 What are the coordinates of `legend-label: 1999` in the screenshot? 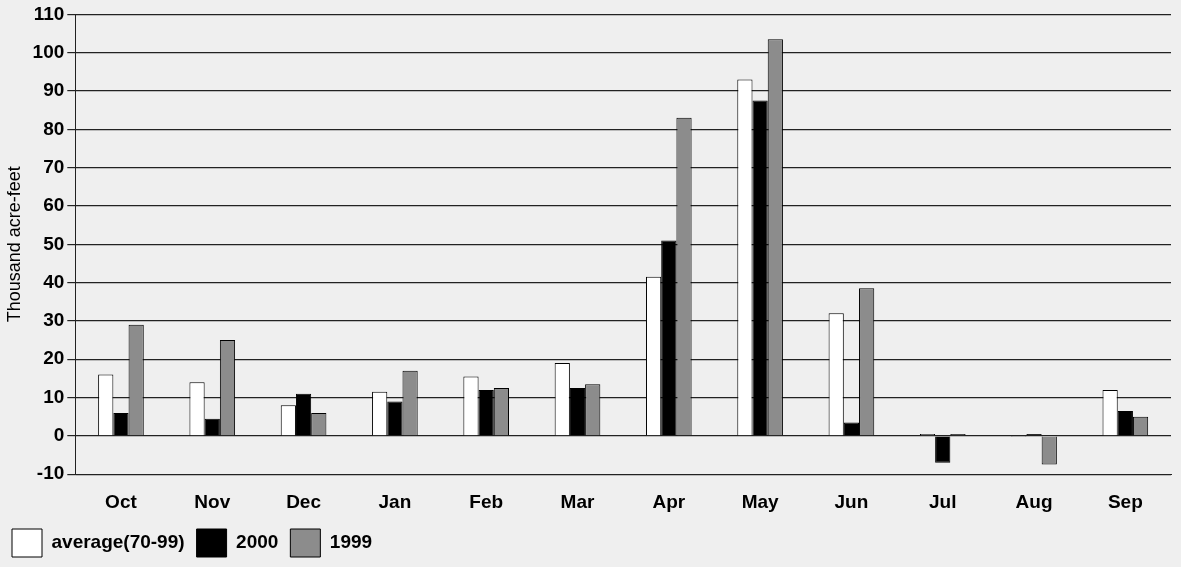 It's located at (351, 542).